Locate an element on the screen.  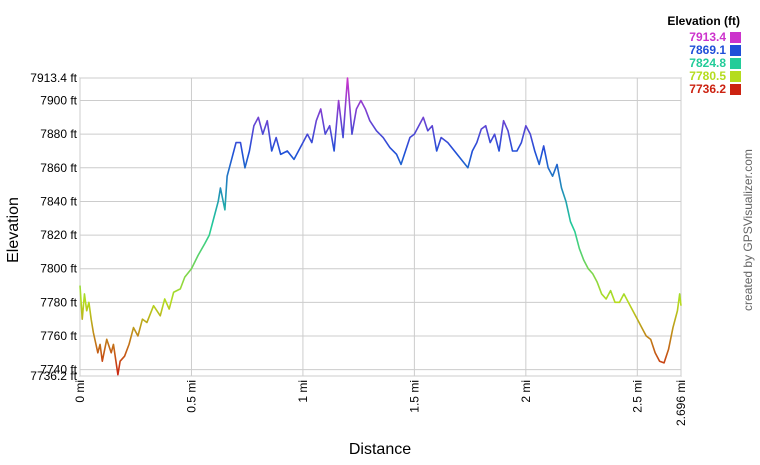
x-tick-label: 1 mi is located at coordinates (303, 391).